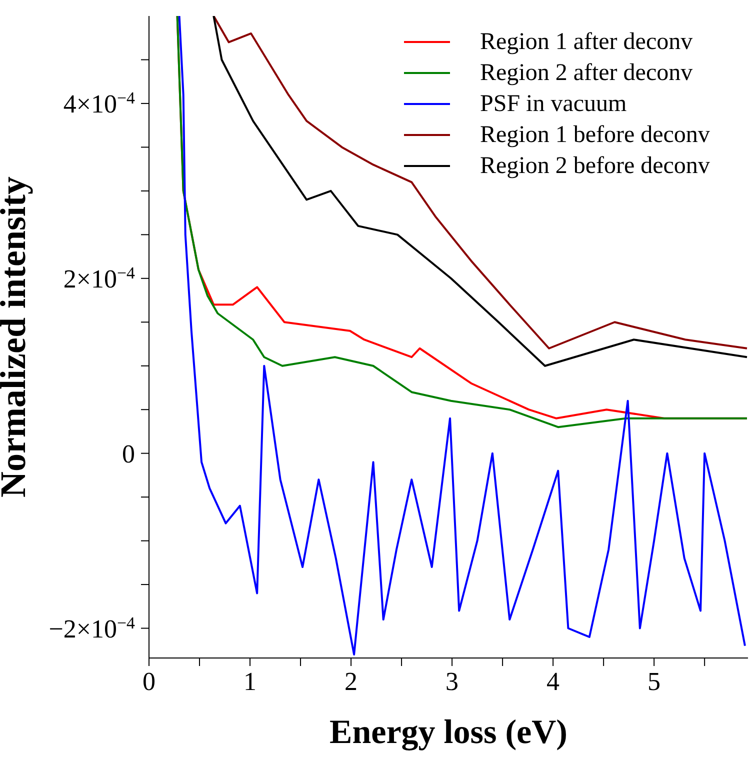 The image size is (749, 761). I want to click on y-tick-label: 2×10$^{−4}$, so click(99, 278).